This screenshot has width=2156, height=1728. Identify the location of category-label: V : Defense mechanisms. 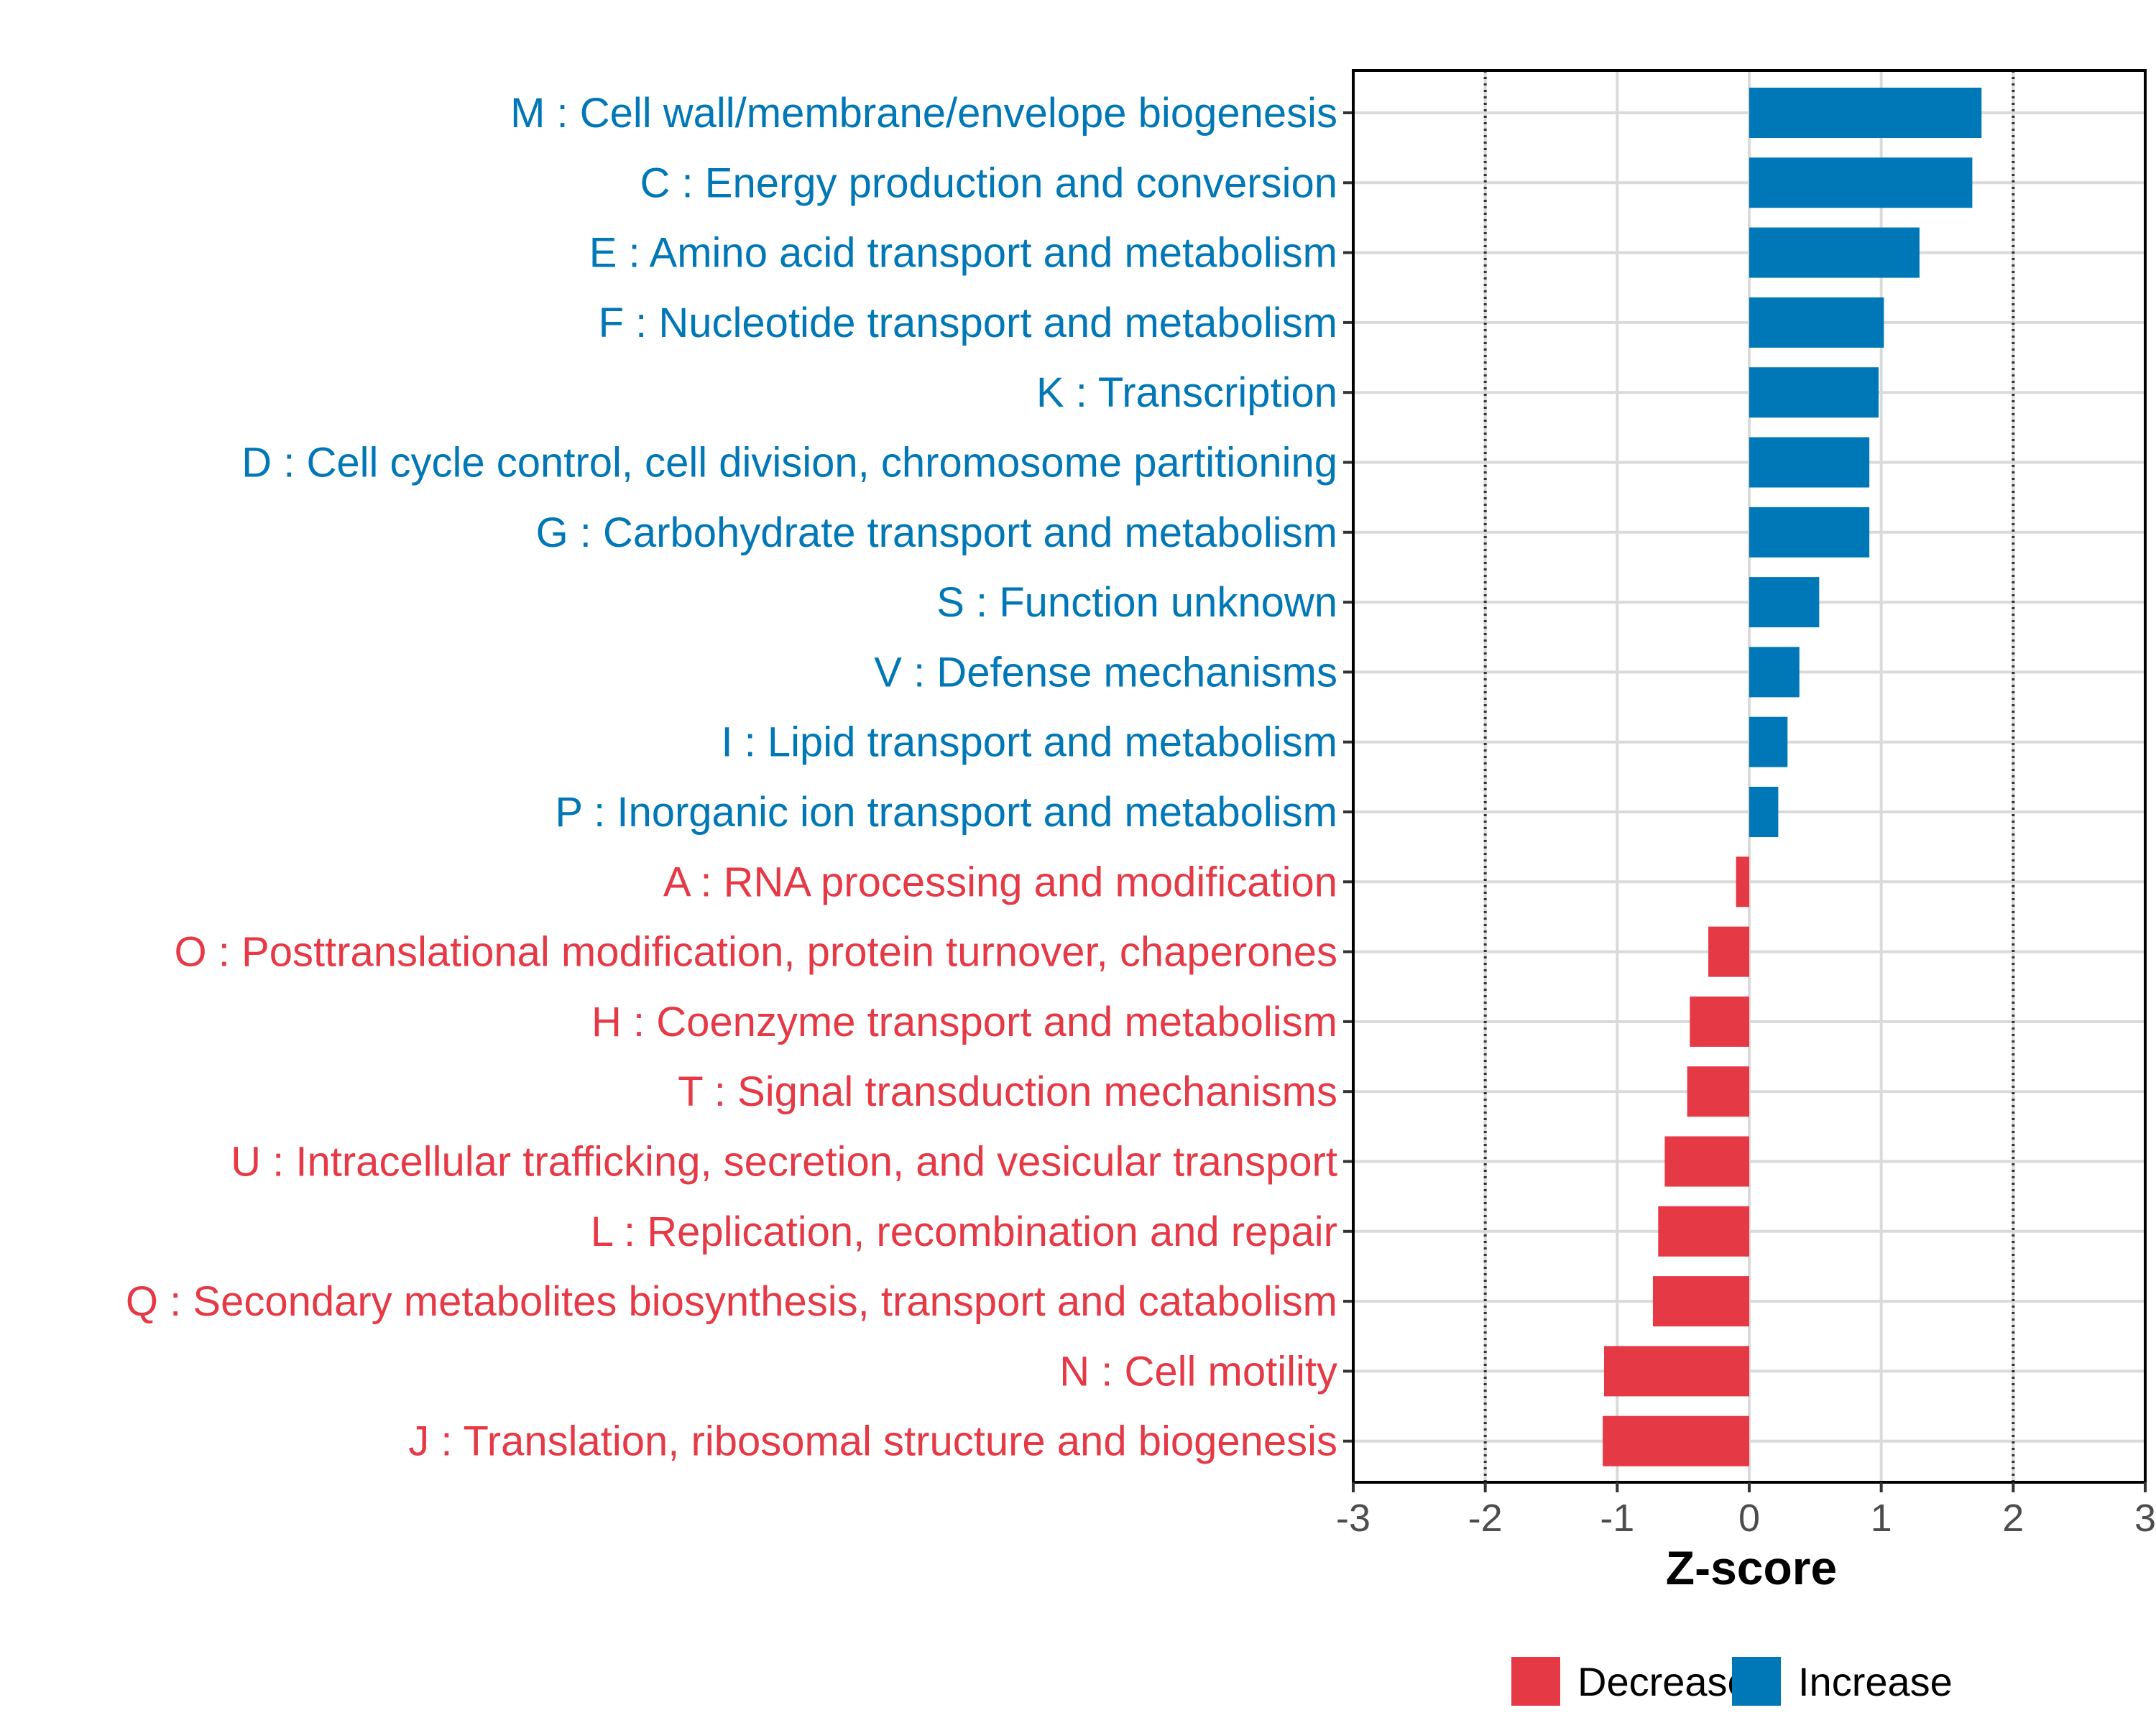
(1106, 673).